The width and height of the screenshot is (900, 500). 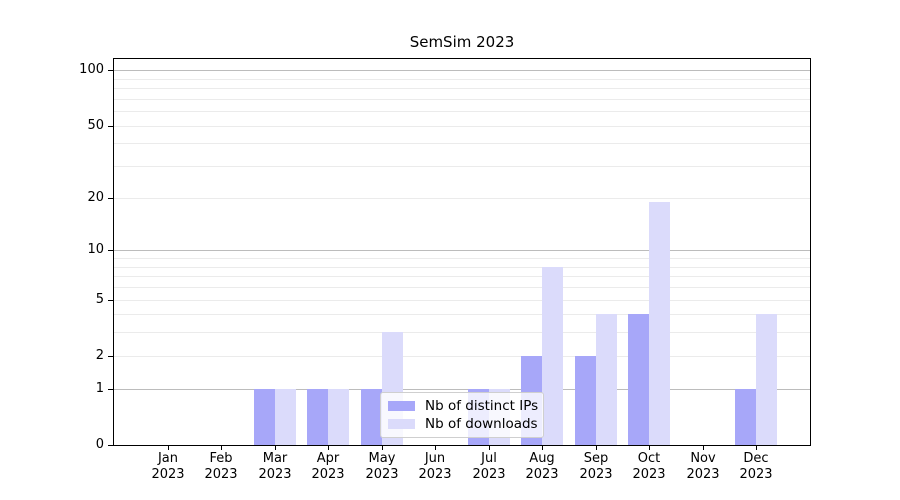 I want to click on bar-downloads-dec, so click(x=766, y=379).